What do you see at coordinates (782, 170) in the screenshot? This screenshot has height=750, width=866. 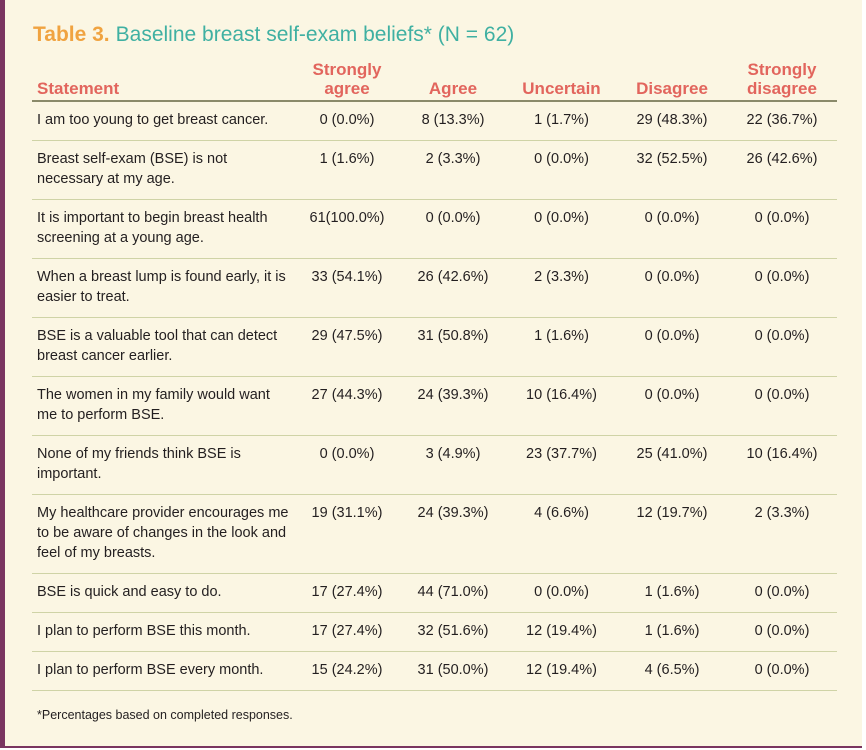 I see `strongly-disagree-cell: 26 (42.6%)` at bounding box center [782, 170].